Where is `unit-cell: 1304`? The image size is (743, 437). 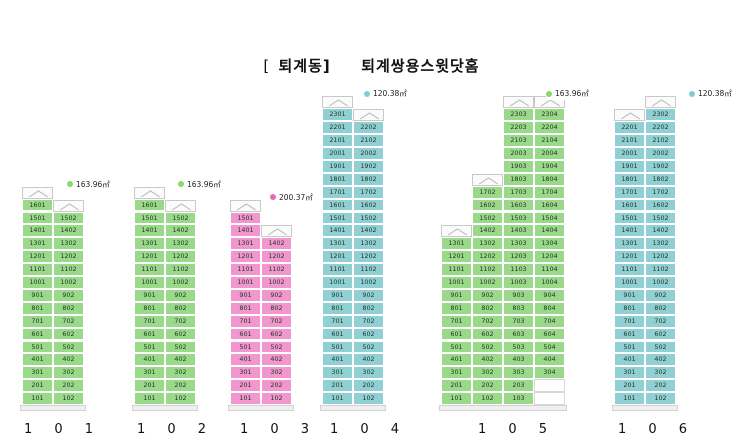
unit-cell: 1304 is located at coordinates (549, 244).